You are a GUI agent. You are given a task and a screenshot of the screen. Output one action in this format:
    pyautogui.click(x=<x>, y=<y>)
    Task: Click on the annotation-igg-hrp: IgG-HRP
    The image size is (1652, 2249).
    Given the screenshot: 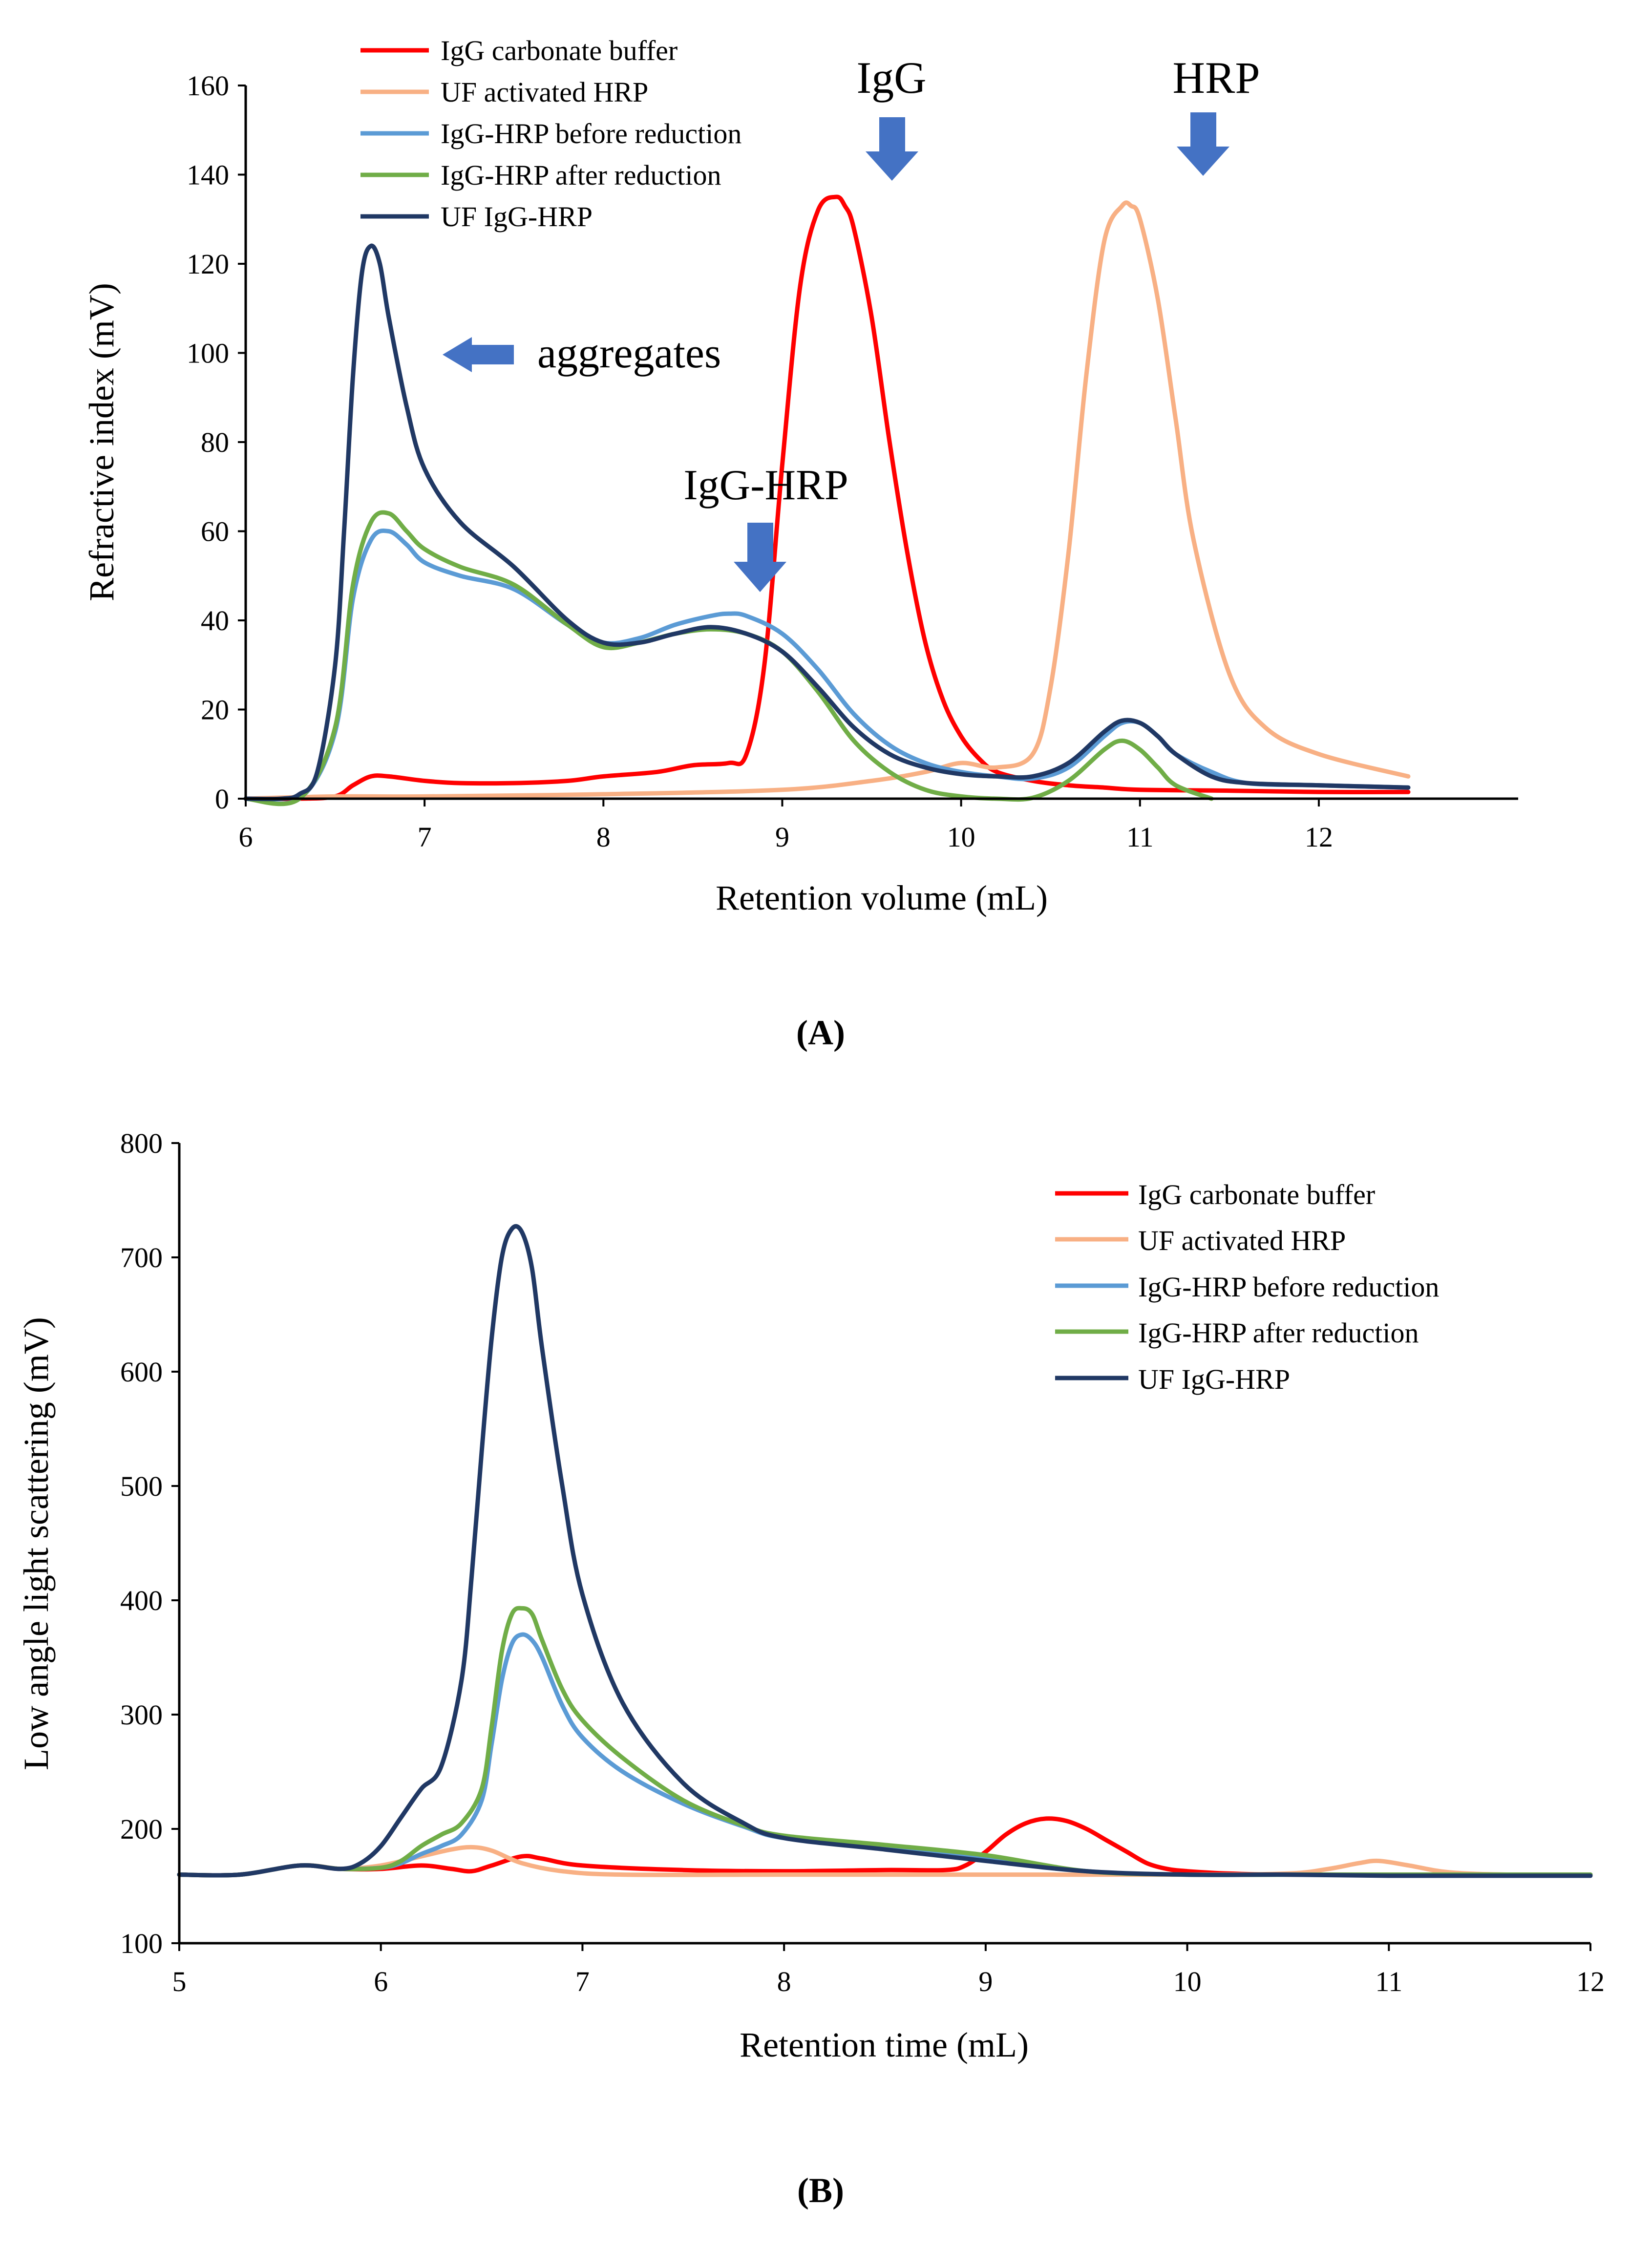 What is the action you would take?
    pyautogui.click(x=765, y=527)
    